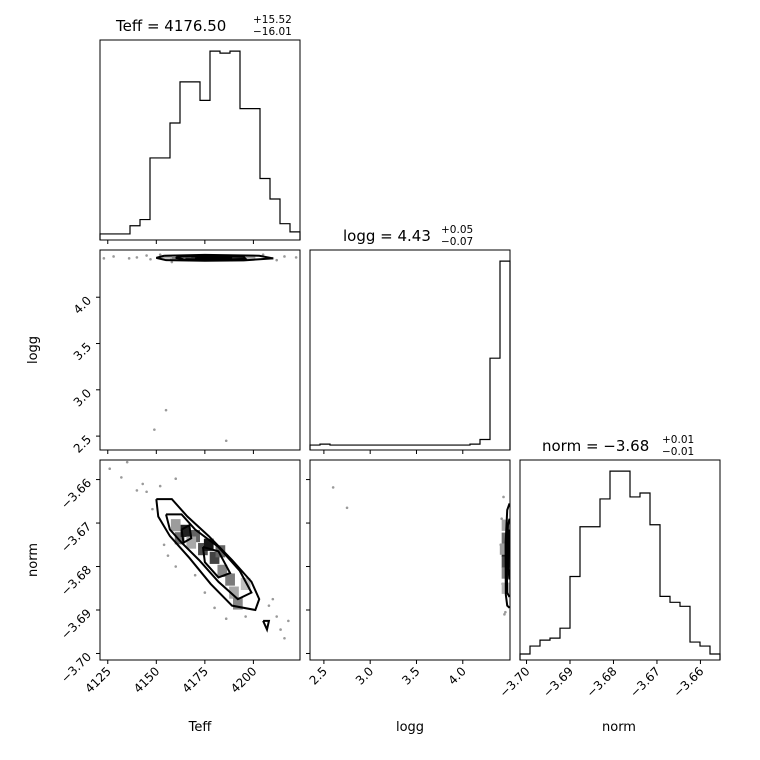 The height and width of the screenshot is (760, 760). I want to click on hist-teff, so click(200, 145).